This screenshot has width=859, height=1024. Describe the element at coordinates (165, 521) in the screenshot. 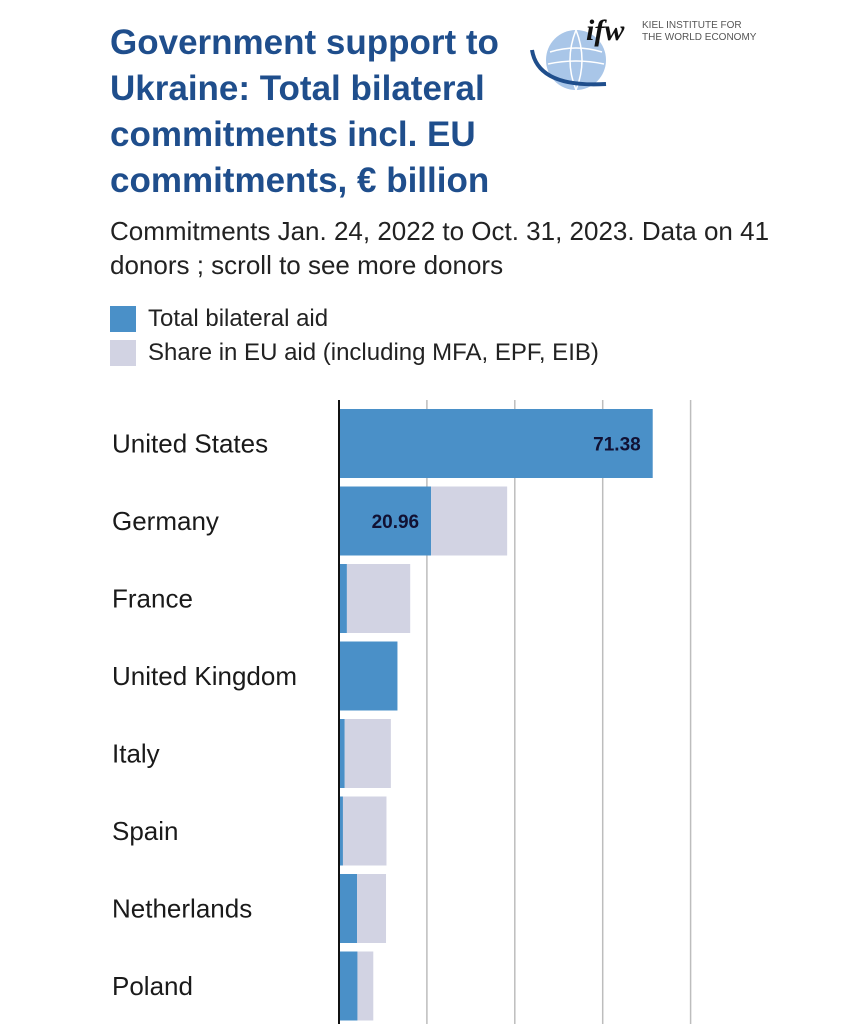

I see `category-label-germany: Germany` at that location.